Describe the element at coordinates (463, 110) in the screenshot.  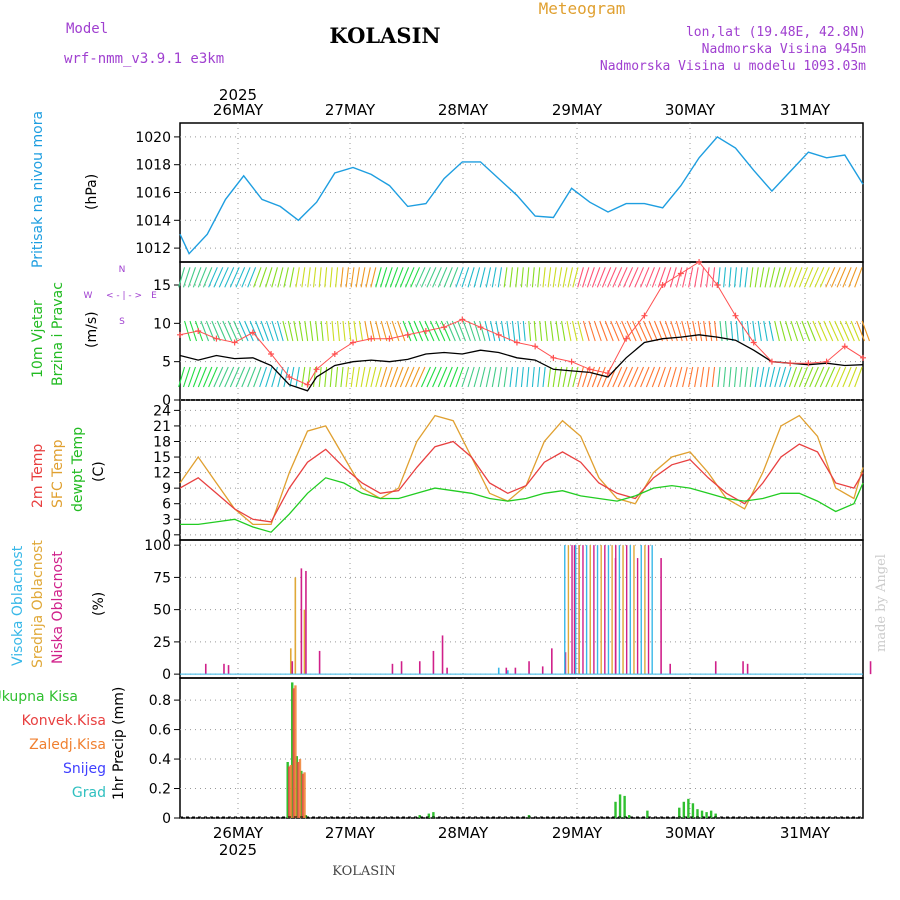
I see `top-day-label: 28MAY` at that location.